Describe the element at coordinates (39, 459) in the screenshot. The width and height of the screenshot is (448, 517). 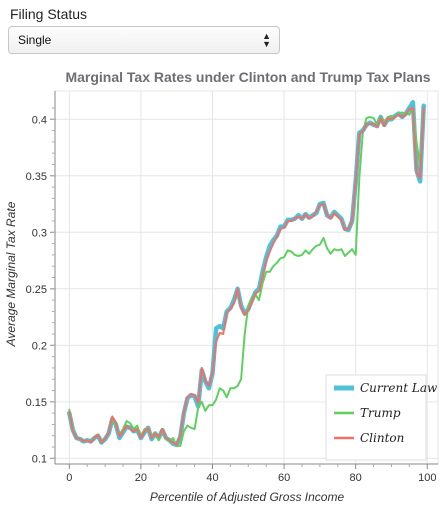
I see `y-tick-label: 0.1` at that location.